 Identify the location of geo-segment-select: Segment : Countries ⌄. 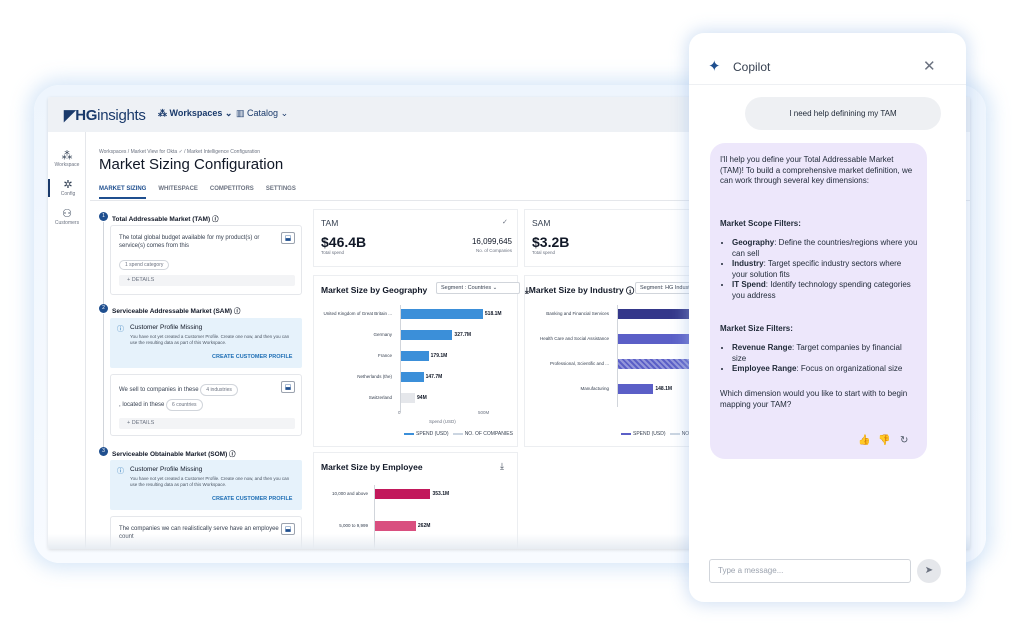
(478, 288).